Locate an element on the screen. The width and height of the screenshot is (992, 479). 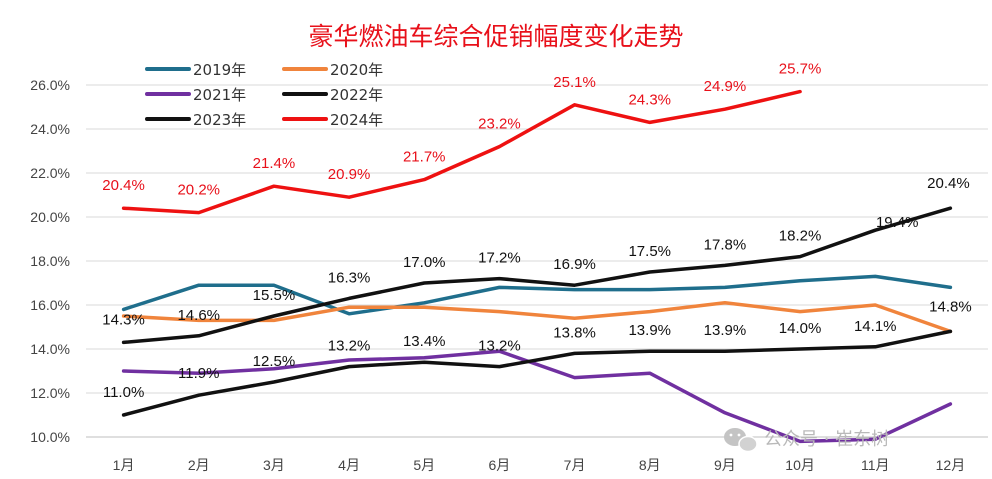
data-label: 18.2% is located at coordinates (800, 236).